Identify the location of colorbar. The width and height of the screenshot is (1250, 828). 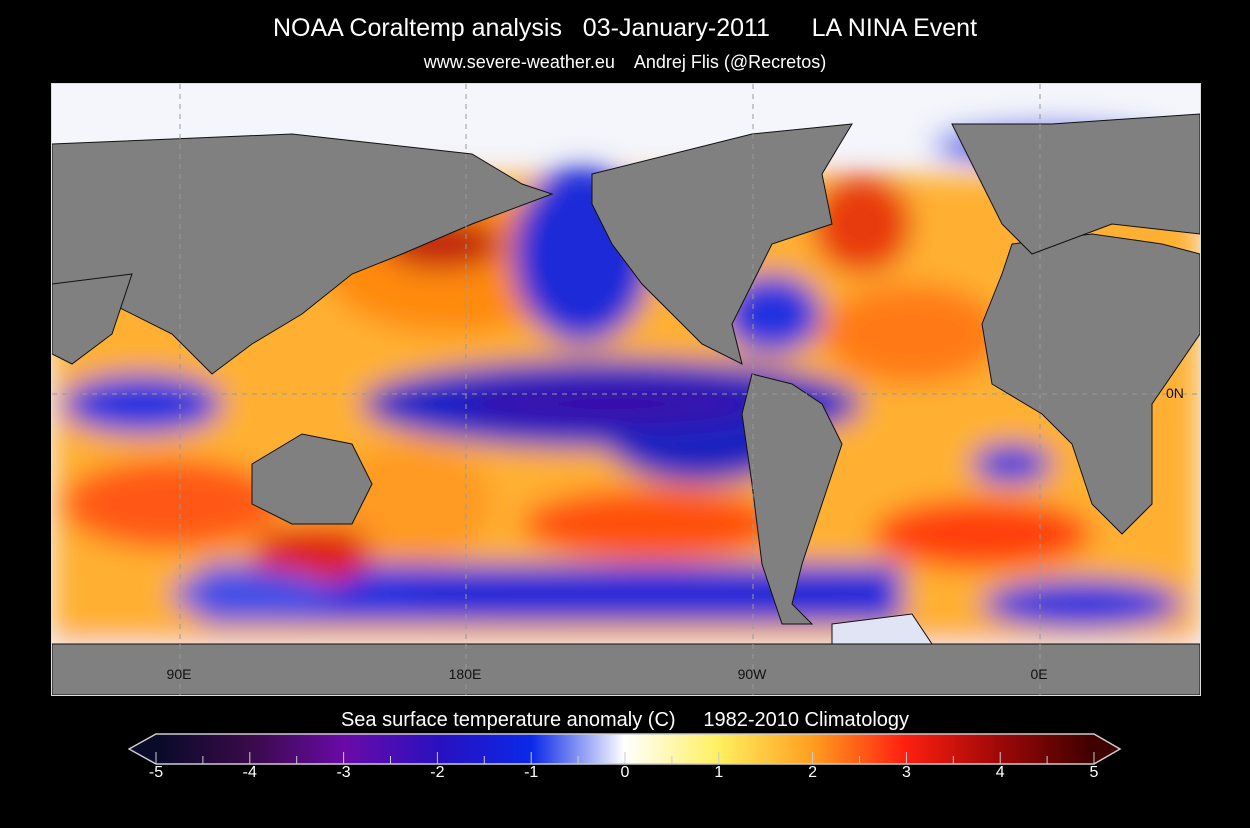
(625, 749).